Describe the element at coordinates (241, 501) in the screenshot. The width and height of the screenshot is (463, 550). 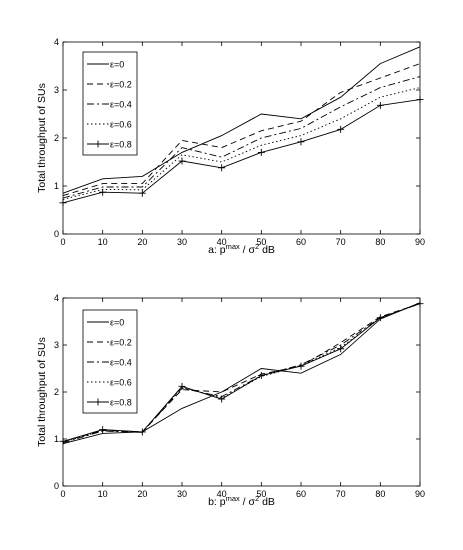
I see `x-axis-label: b: pmax / σ2 dB` at that location.